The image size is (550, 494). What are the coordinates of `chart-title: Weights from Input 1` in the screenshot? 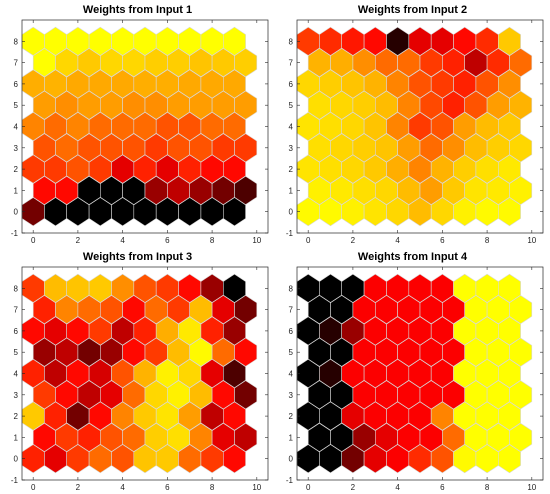 It's located at (137, 10).